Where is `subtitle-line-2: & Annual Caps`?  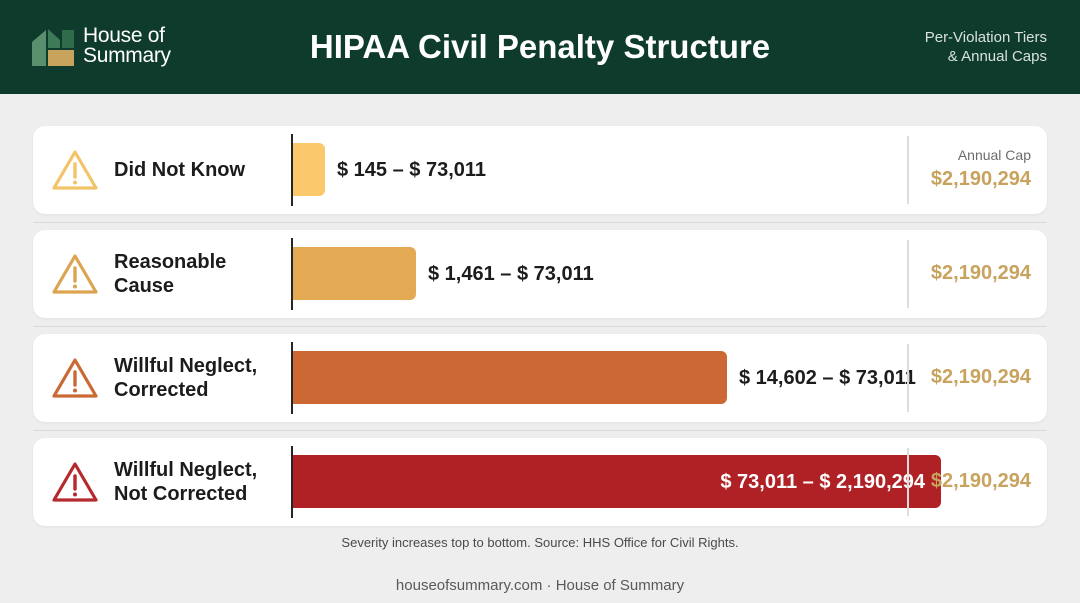
subtitle-line-2: & Annual Caps is located at coordinates (997, 56).